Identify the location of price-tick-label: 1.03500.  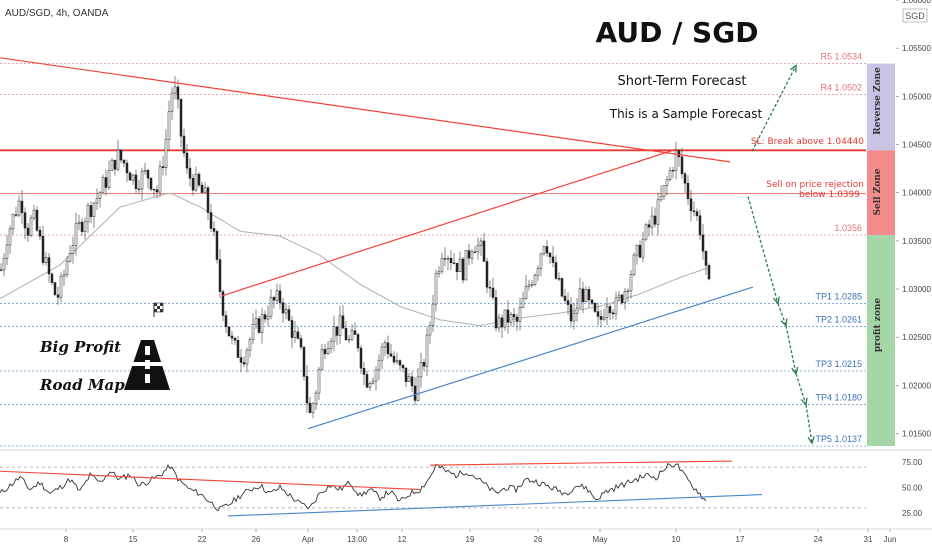
(916, 241).